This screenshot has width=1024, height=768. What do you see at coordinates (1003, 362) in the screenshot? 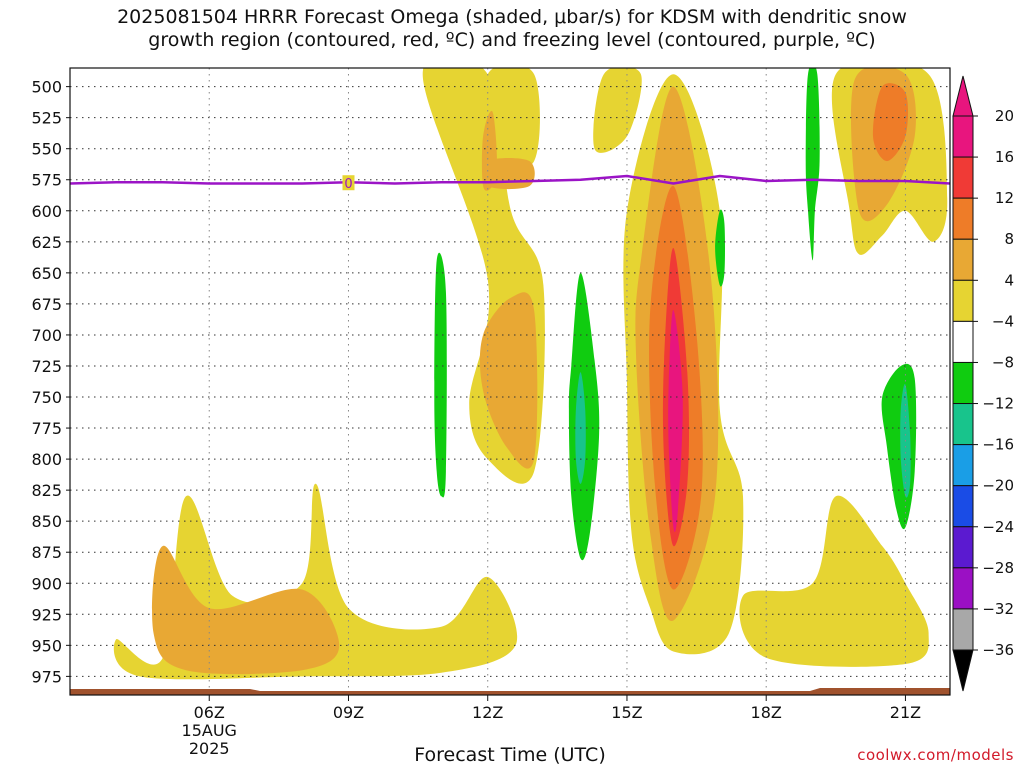
I see `colorbar-label-6: −8` at bounding box center [1003, 362].